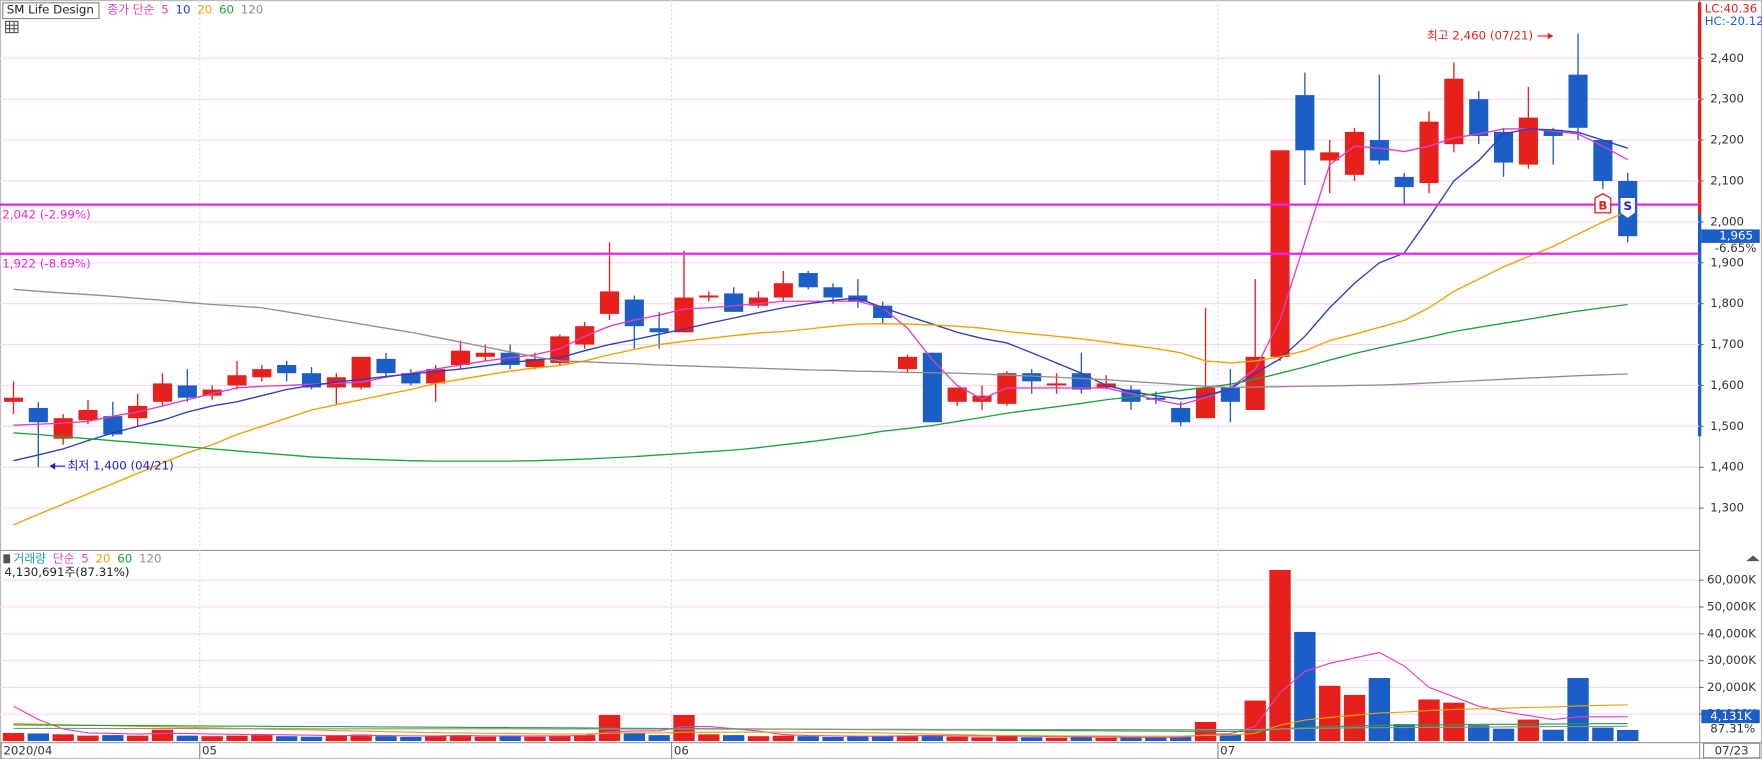 The image size is (1762, 759). Describe the element at coordinates (7, 559) in the screenshot. I see `volume-label-marker` at that location.